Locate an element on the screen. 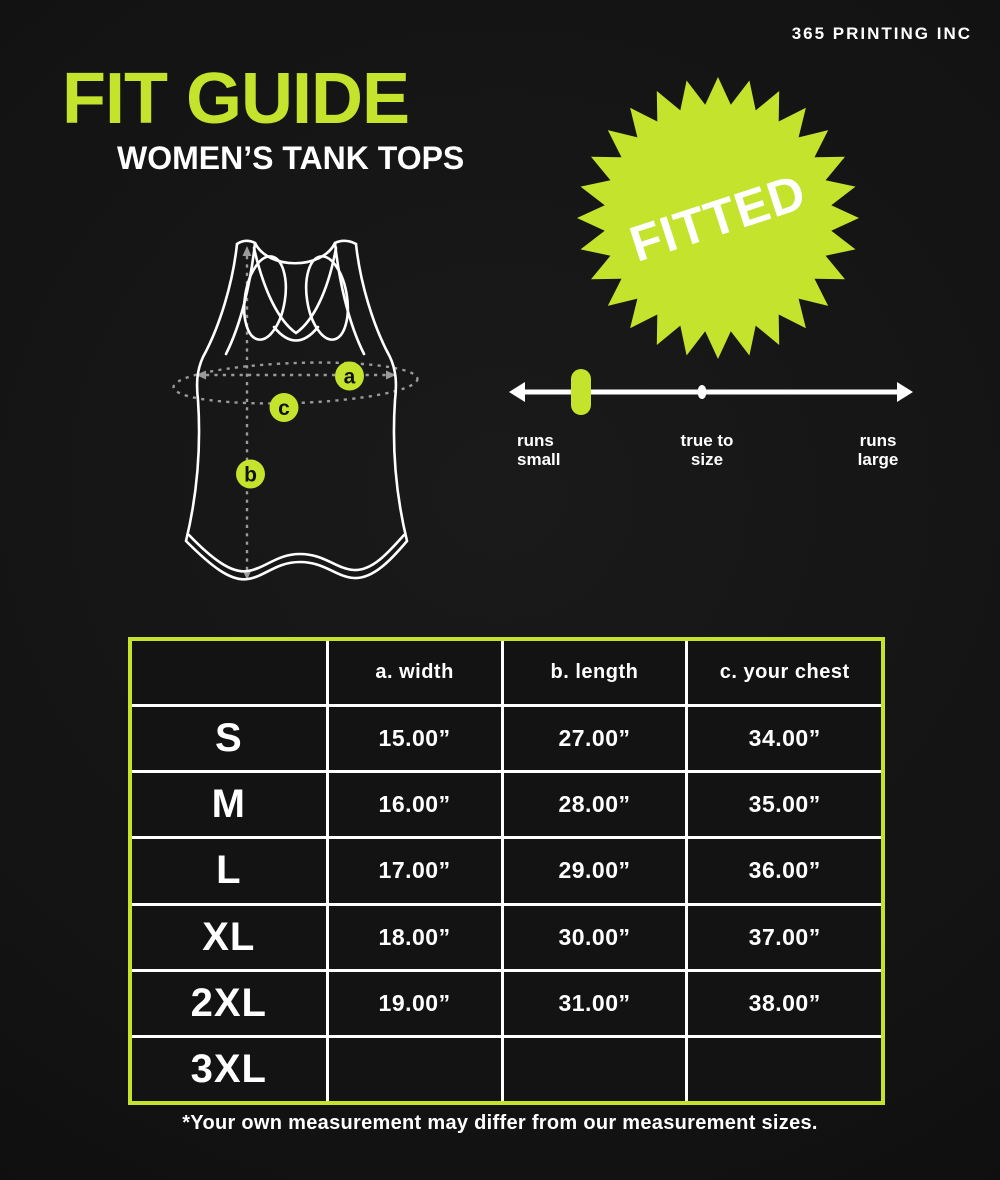 The image size is (1000, 1180). tank-top-diagram: a c b is located at coordinates (295, 410).